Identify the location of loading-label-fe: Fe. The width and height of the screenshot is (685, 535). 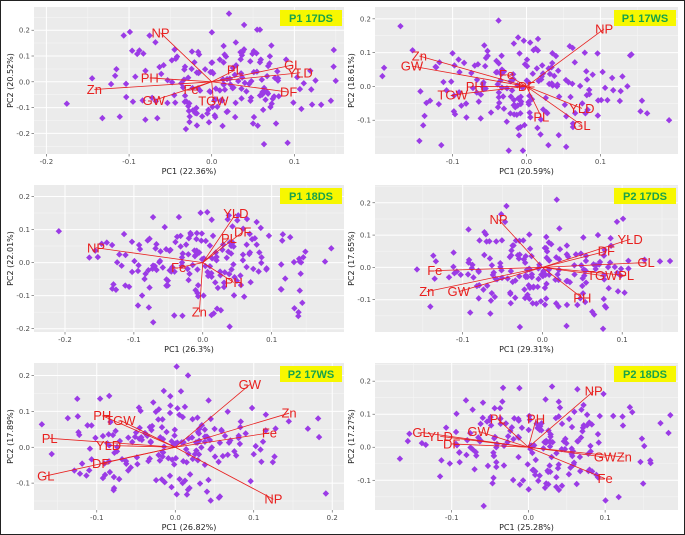
(190, 89).